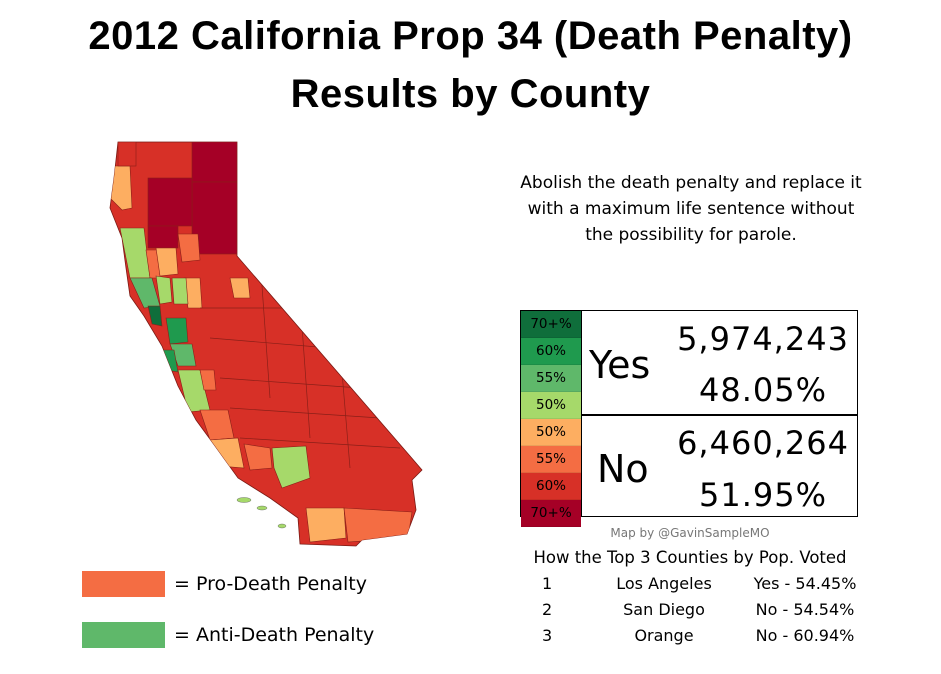 This screenshot has height=674, width=941. I want to click on legend-no-60: 60%, so click(551, 486).